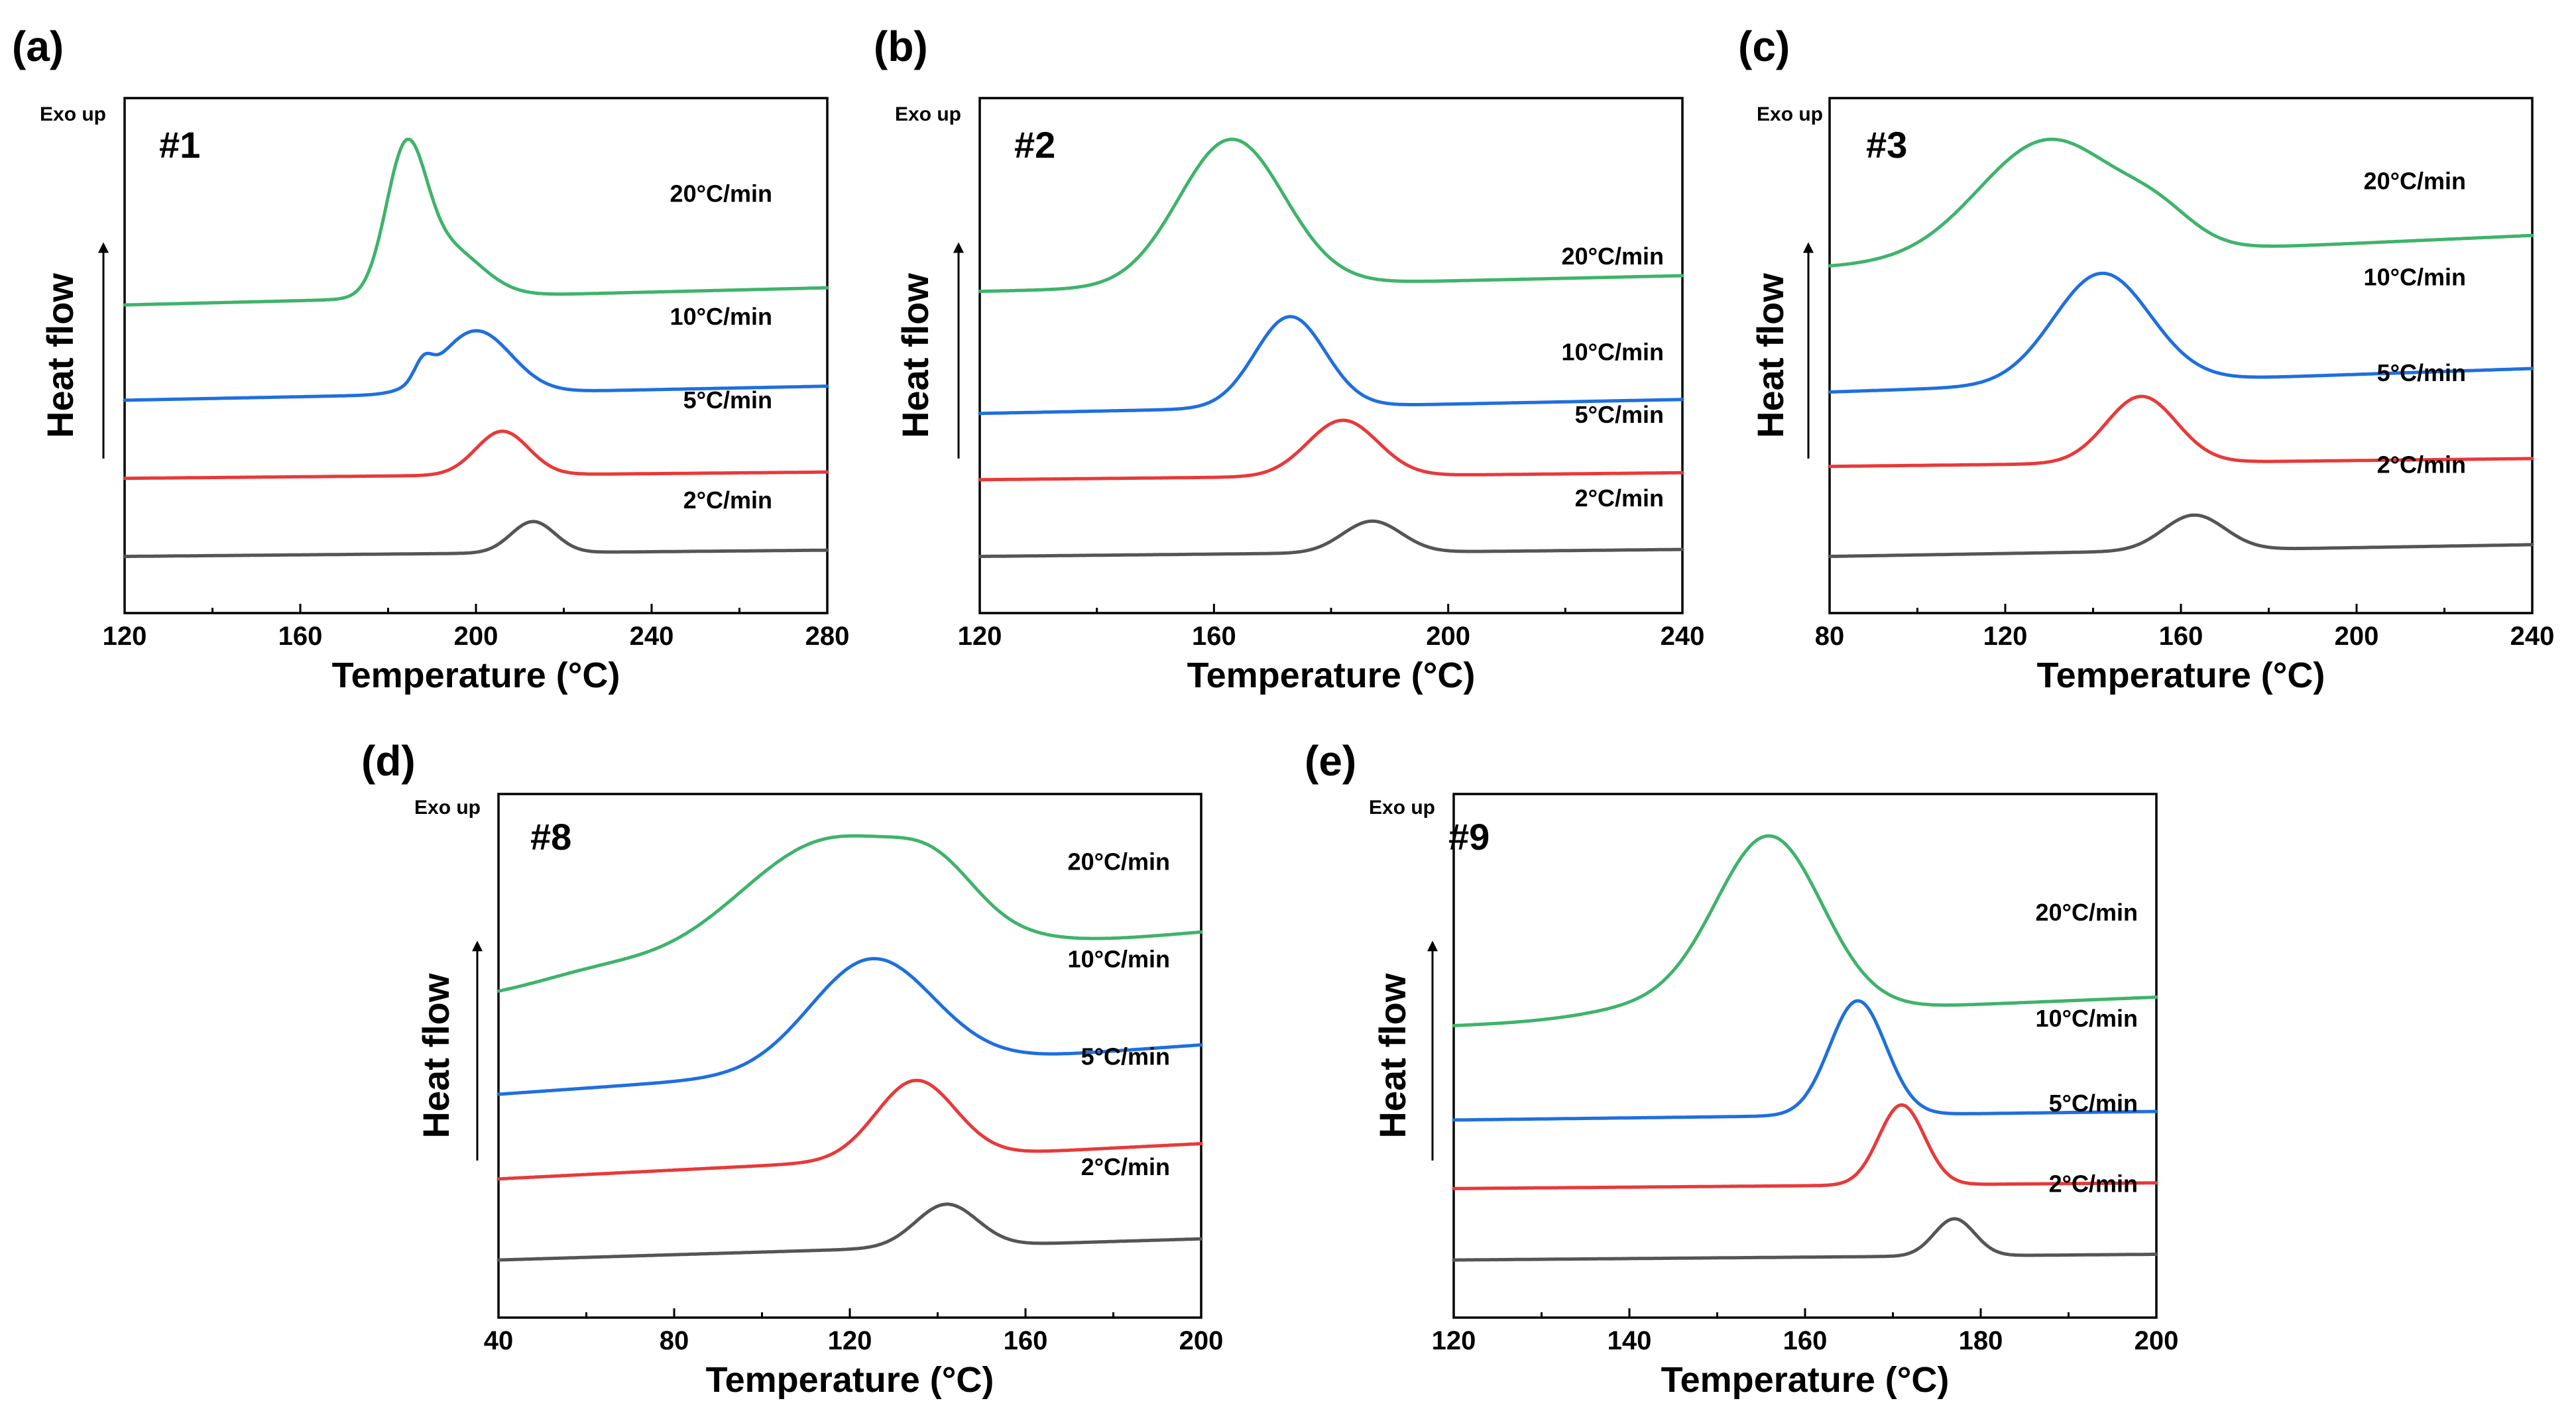 This screenshot has width=2576, height=1419. I want to click on x-tick-label: 140, so click(1630, 1340).